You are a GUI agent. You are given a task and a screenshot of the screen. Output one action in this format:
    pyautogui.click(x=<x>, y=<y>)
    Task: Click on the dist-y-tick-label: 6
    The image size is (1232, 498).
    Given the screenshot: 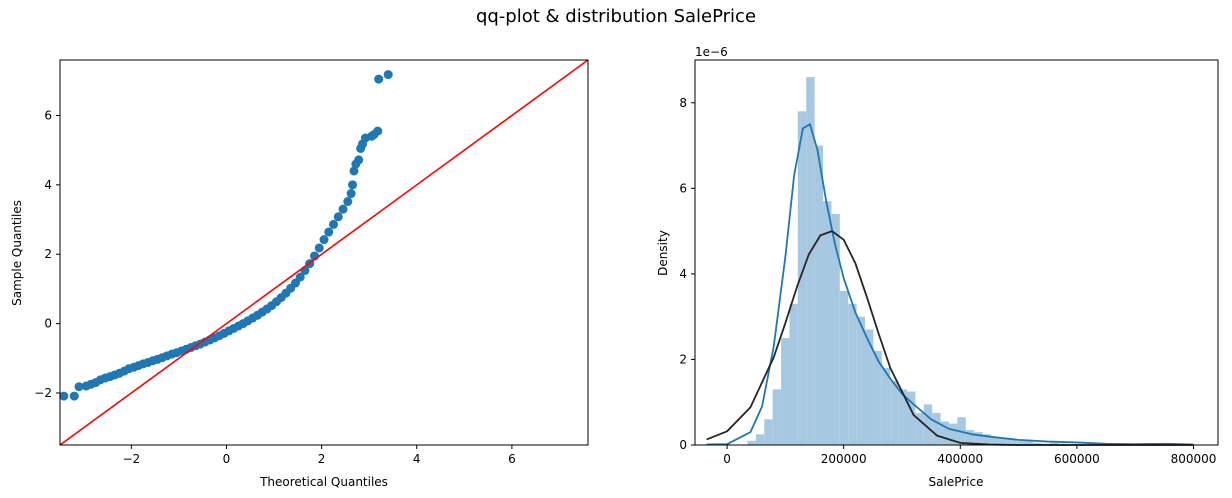 What is the action you would take?
    pyautogui.click(x=683, y=188)
    